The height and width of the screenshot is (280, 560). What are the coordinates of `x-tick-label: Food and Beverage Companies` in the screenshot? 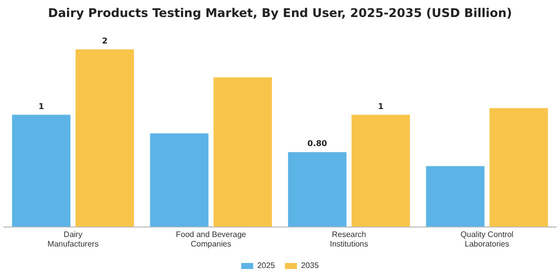 It's located at (211, 239).